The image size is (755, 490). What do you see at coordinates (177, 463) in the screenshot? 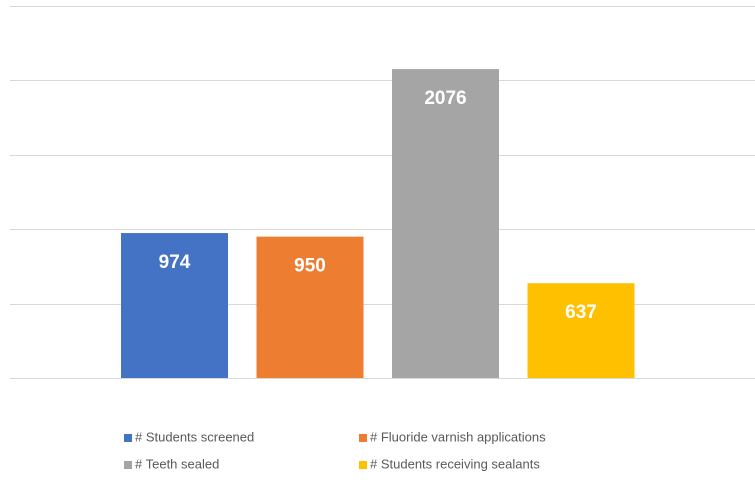
I see `legend-label: # Teeth sealed` at bounding box center [177, 463].